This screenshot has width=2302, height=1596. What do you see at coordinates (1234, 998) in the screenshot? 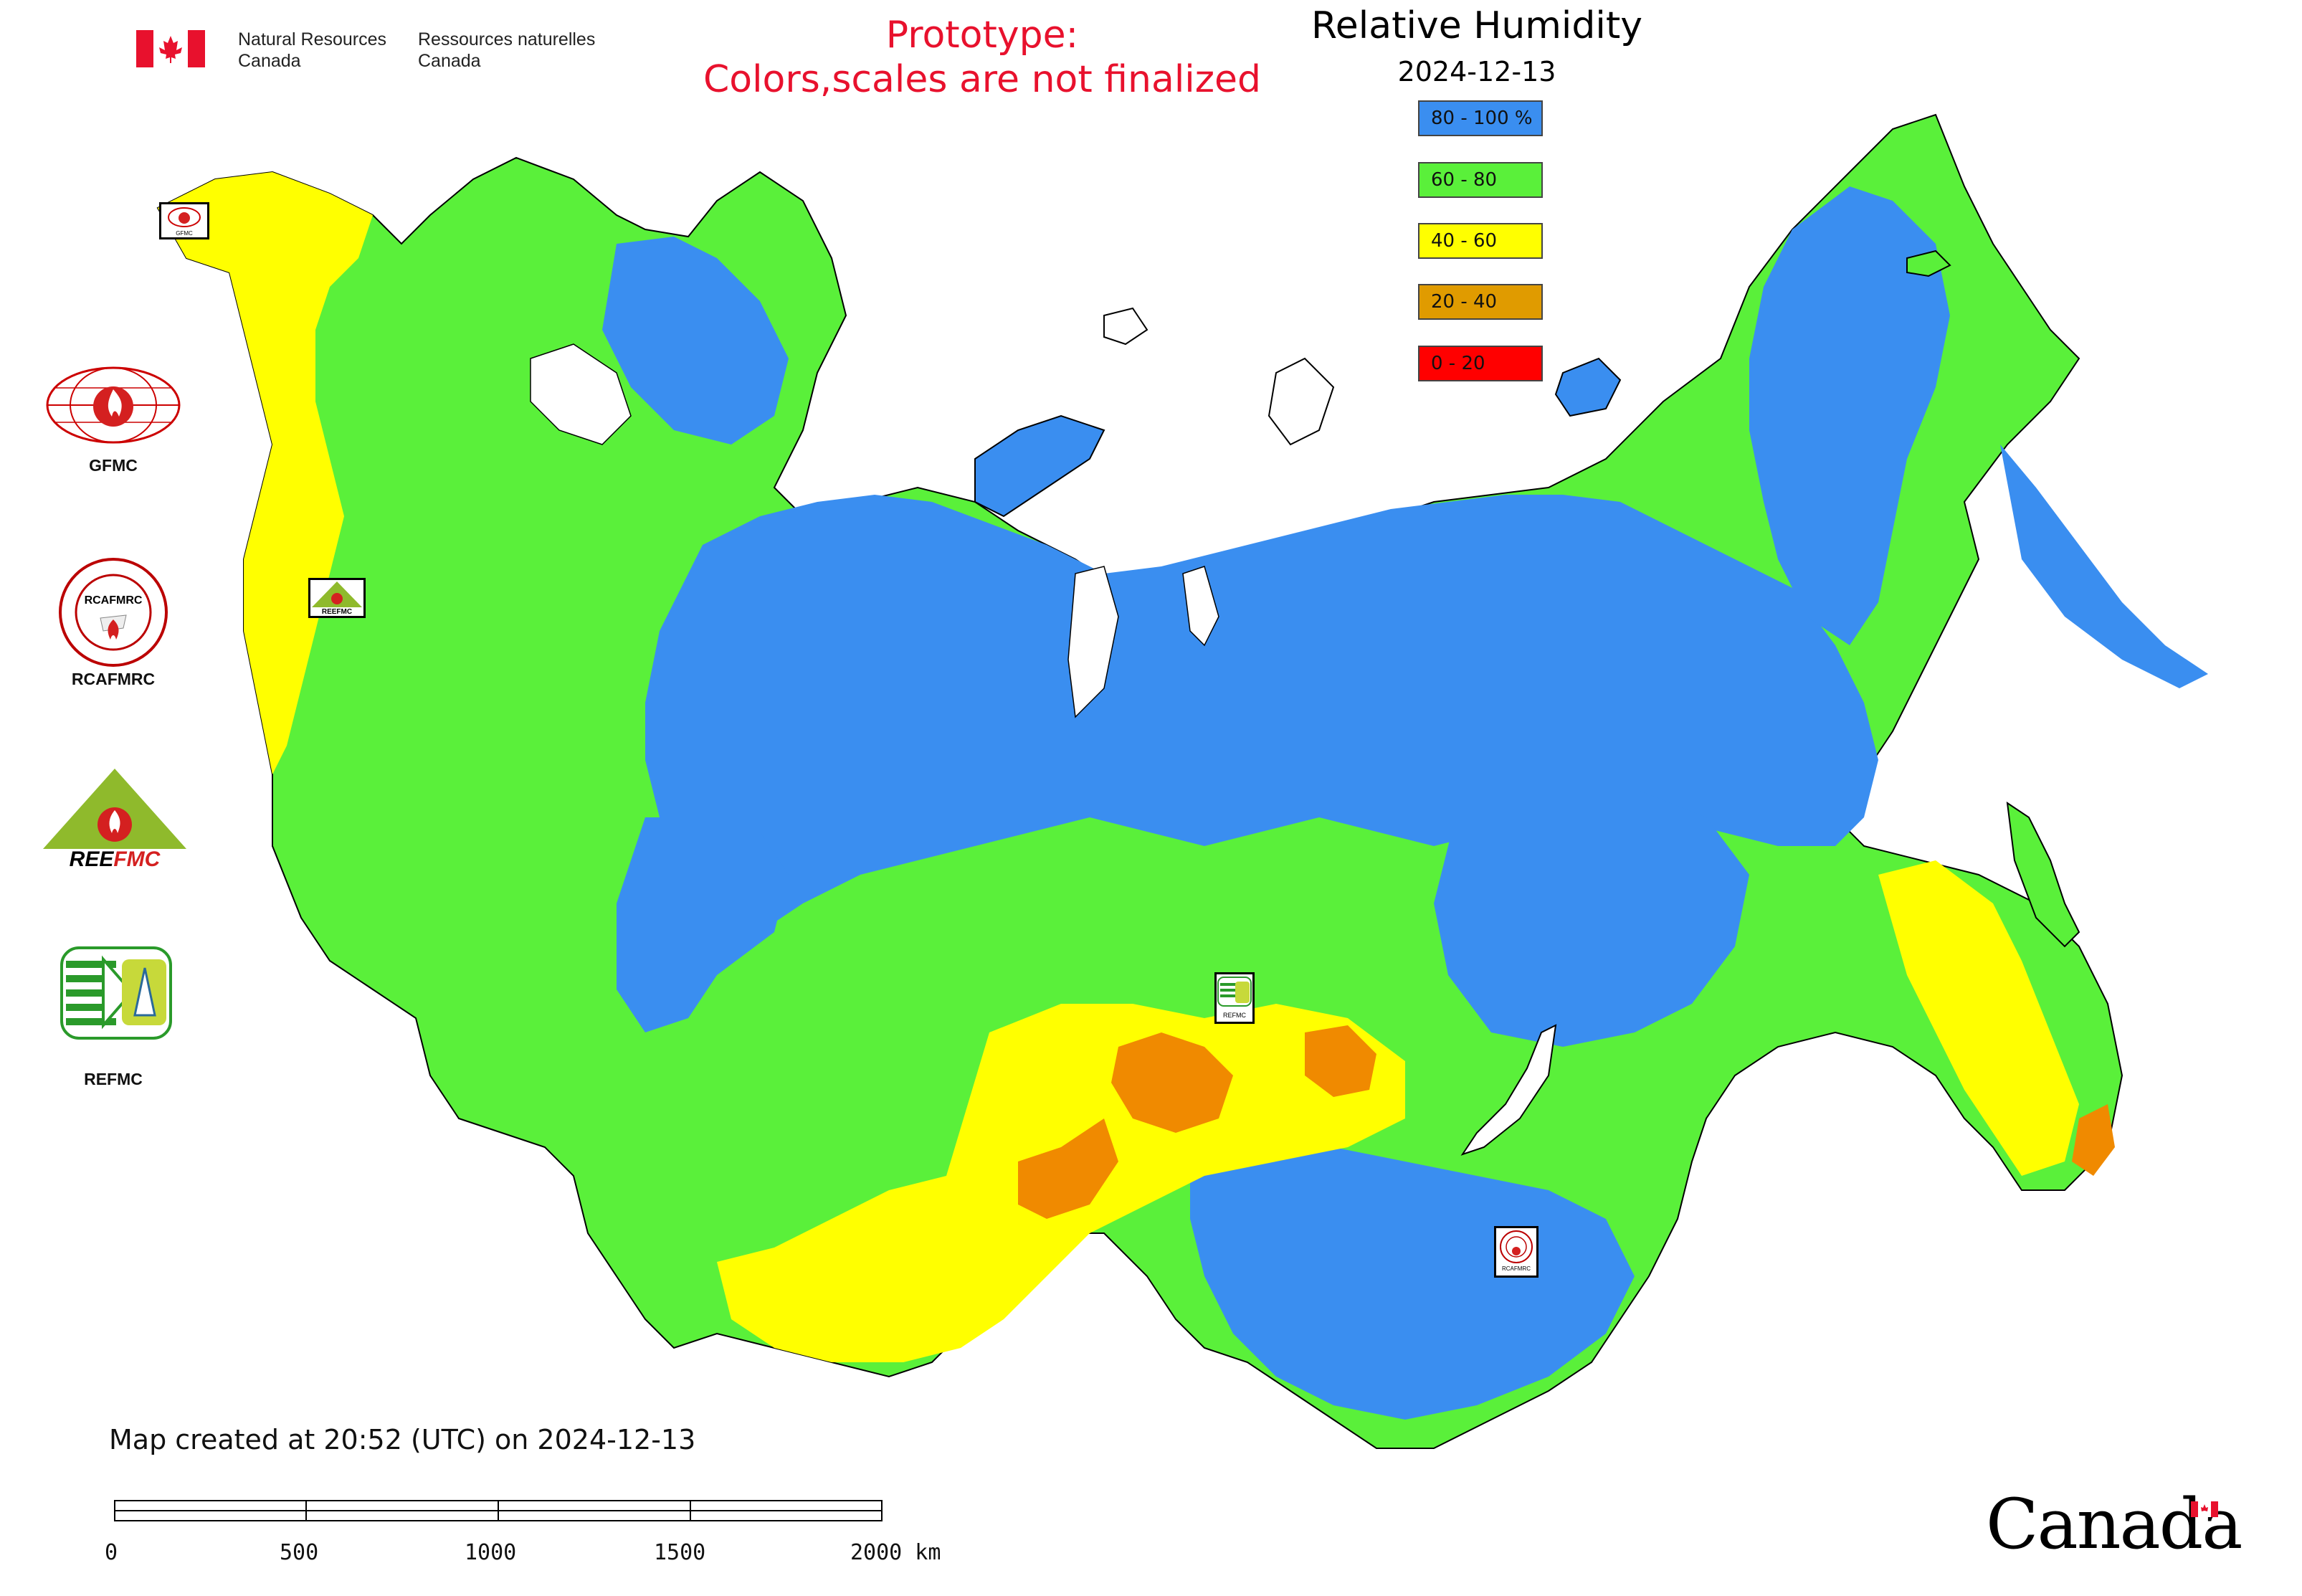
I see `refmc-map-marker: REFMC` at bounding box center [1234, 998].